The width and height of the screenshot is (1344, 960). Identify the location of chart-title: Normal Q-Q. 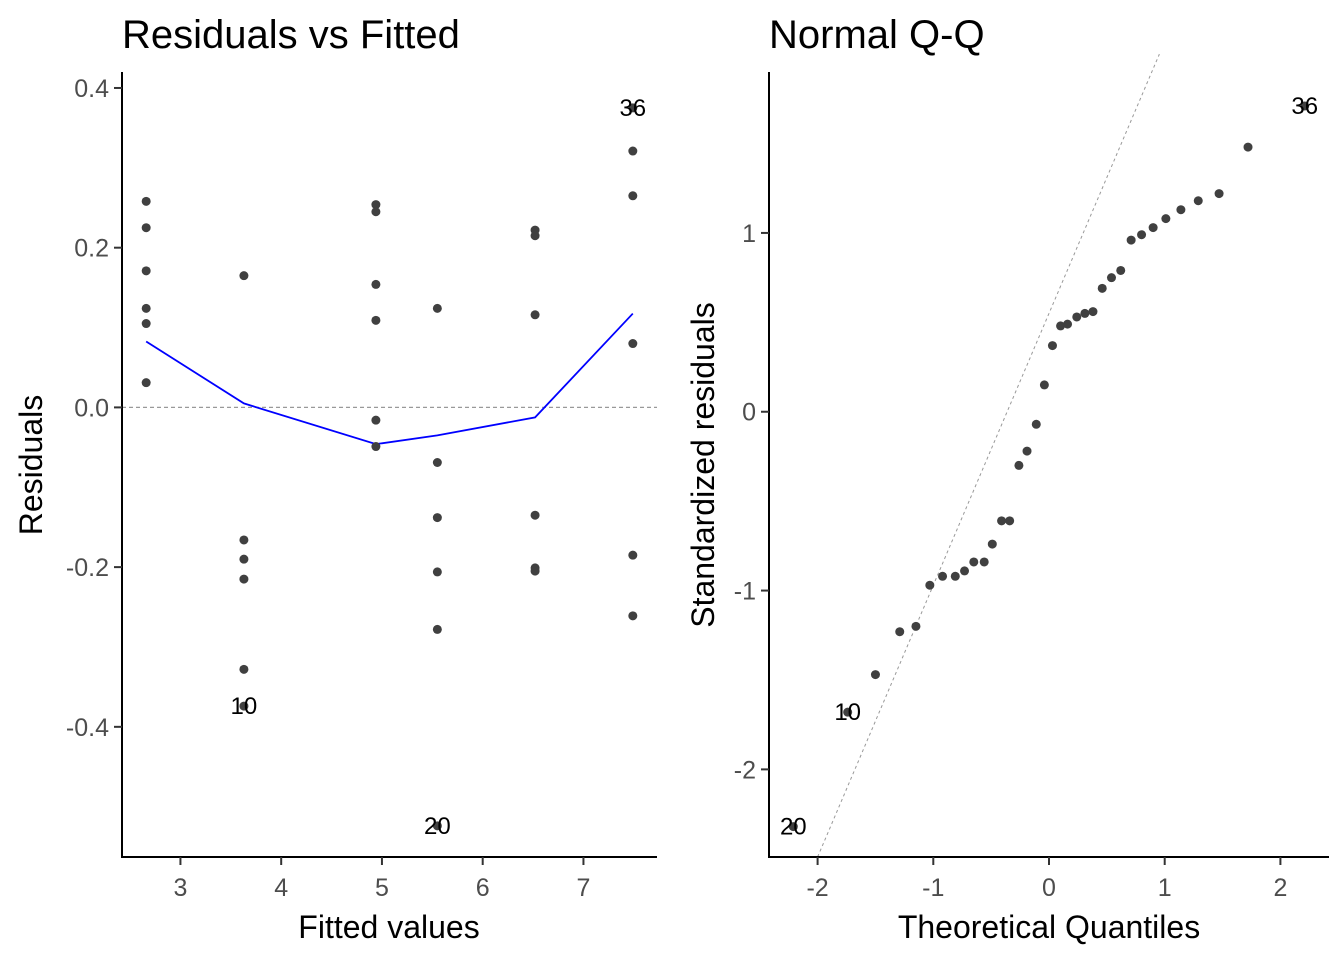
(877, 35).